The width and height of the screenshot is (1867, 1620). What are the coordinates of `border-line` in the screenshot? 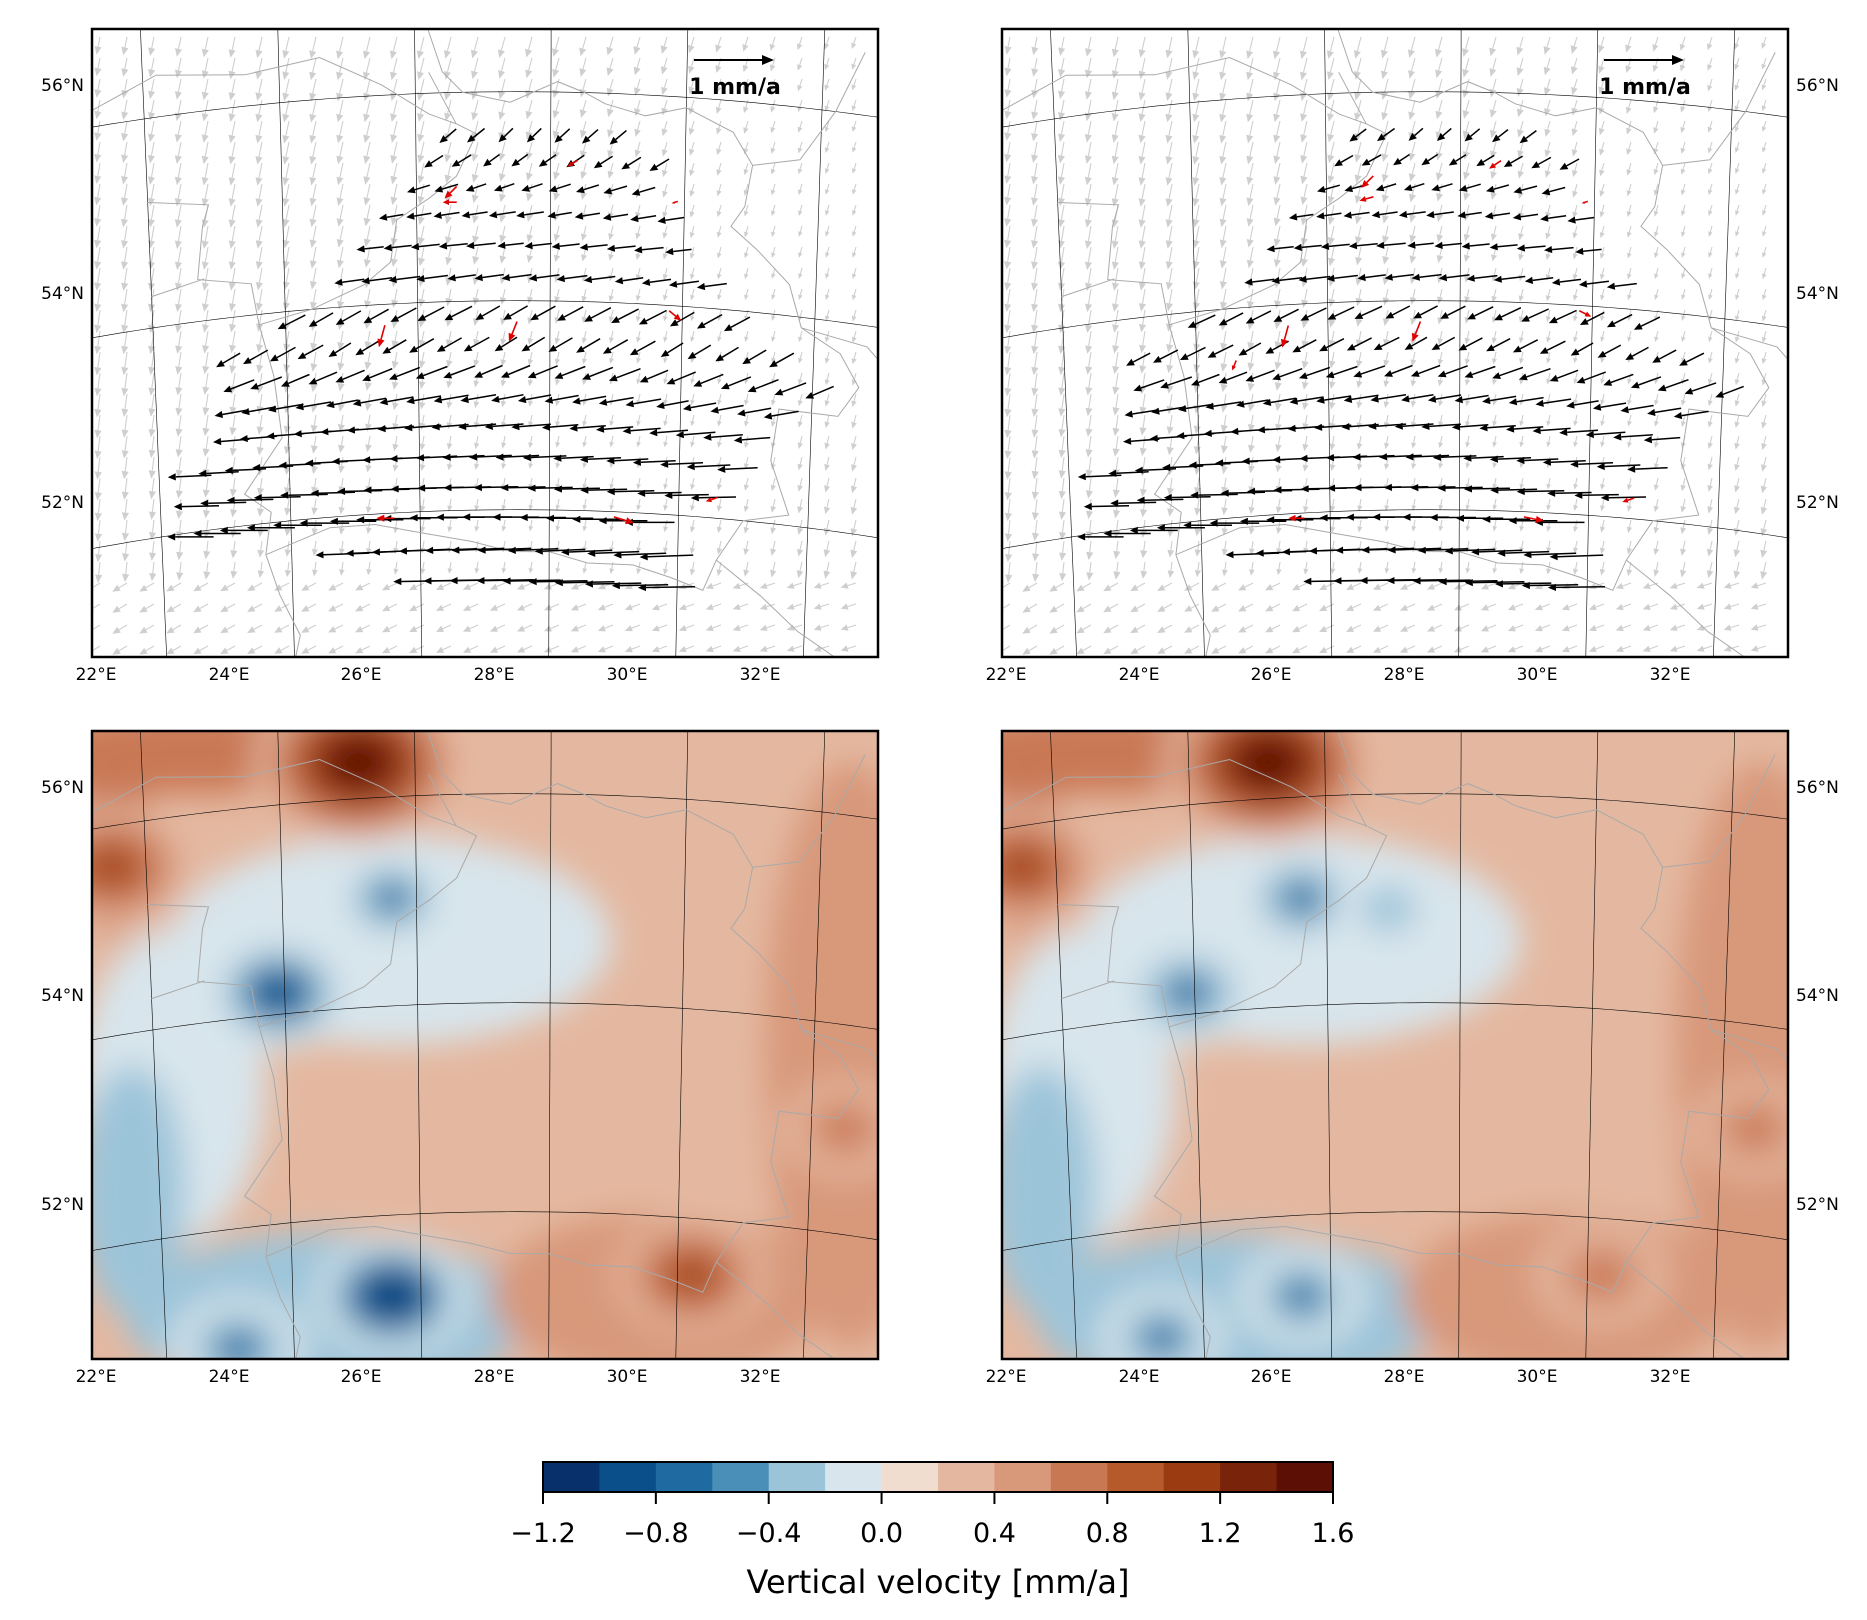 It's located at (178, 990).